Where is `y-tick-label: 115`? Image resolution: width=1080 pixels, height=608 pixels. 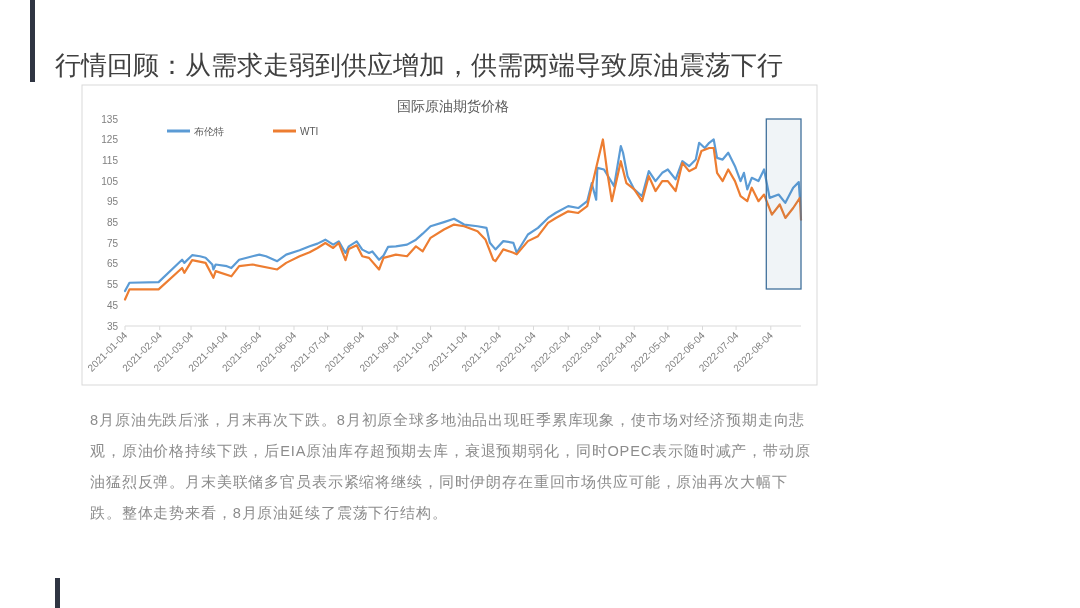 y-tick-label: 115 is located at coordinates (110, 160).